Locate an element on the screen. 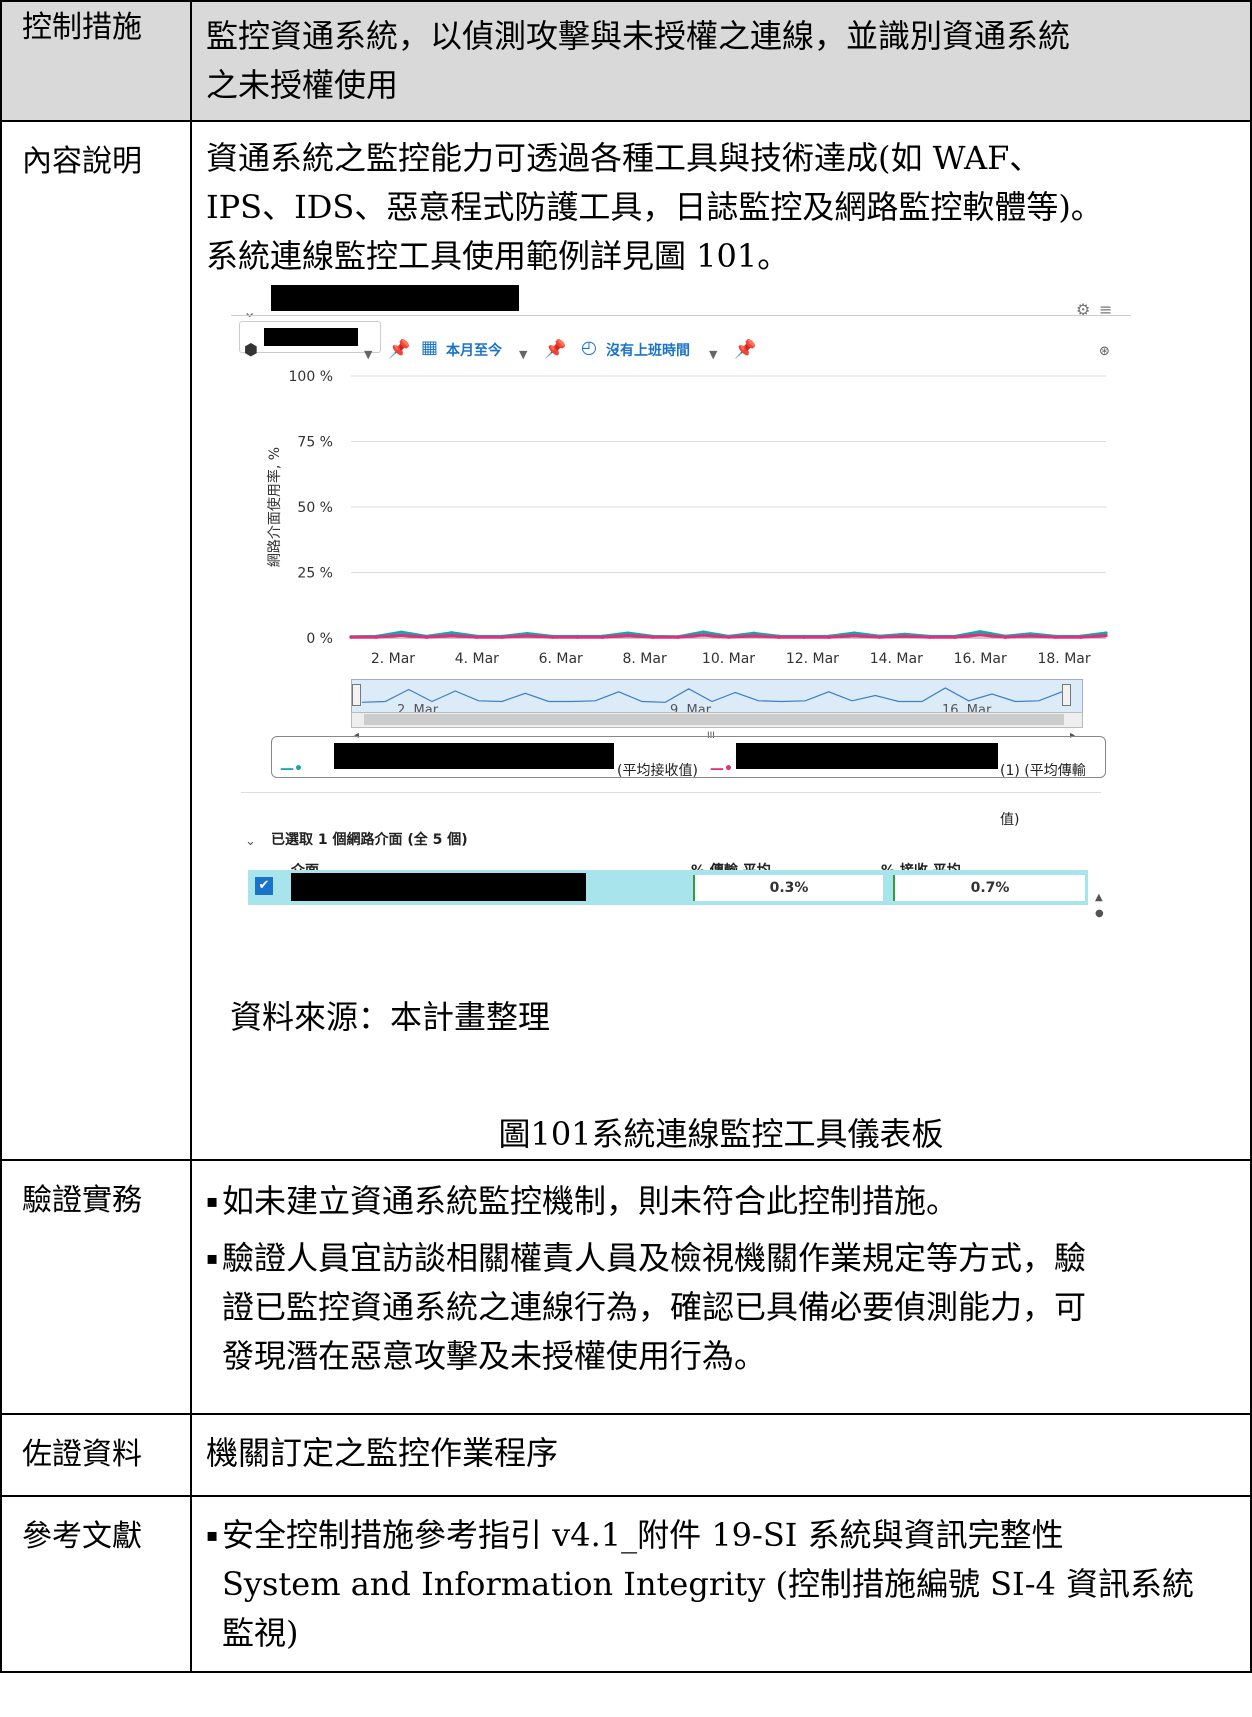 The image size is (1252, 1717). verification-text-1: 如未建立資通系統監控機制，則未符合此控制措施。 is located at coordinates (590, 1201).